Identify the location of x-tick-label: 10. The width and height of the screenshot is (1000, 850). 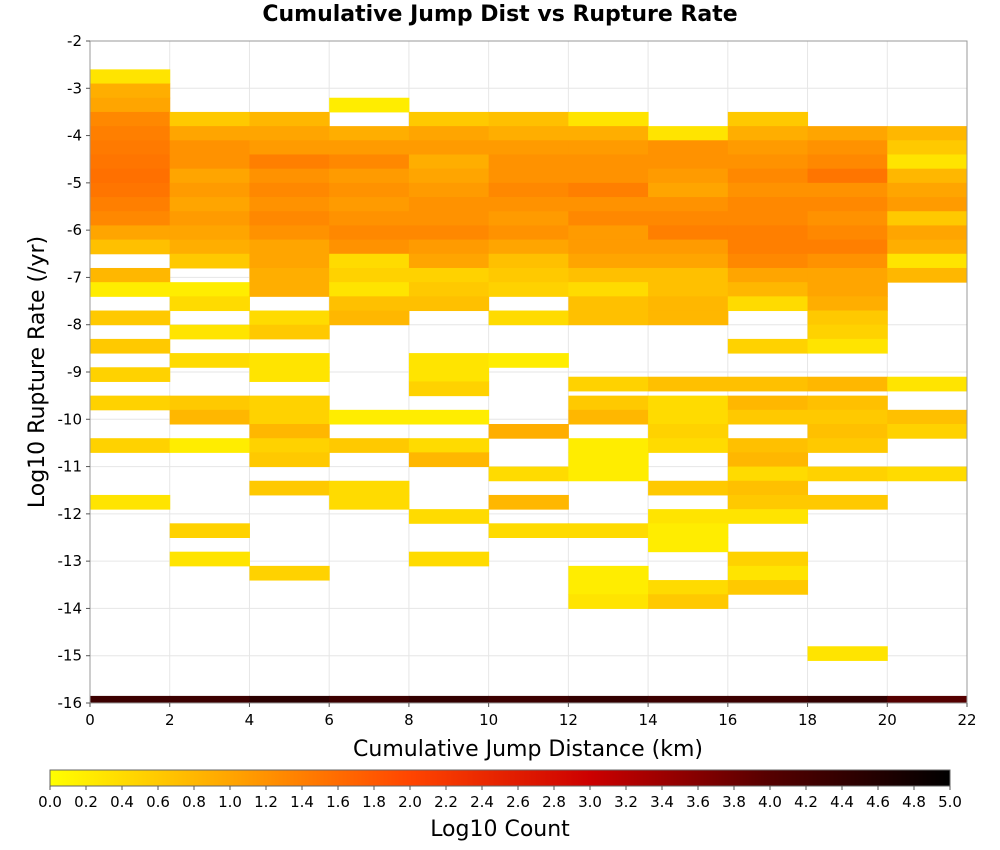
(488, 720).